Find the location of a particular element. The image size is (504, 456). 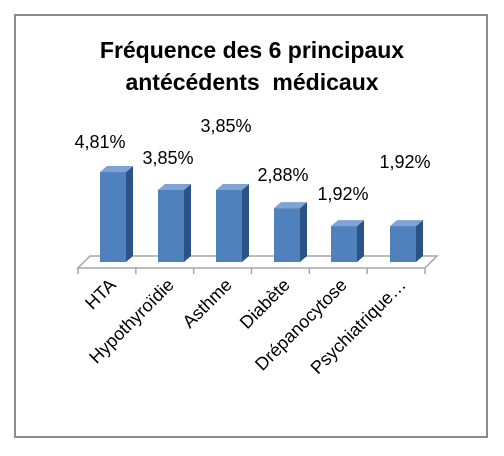

data-label: 2,88% is located at coordinates (282, 175).